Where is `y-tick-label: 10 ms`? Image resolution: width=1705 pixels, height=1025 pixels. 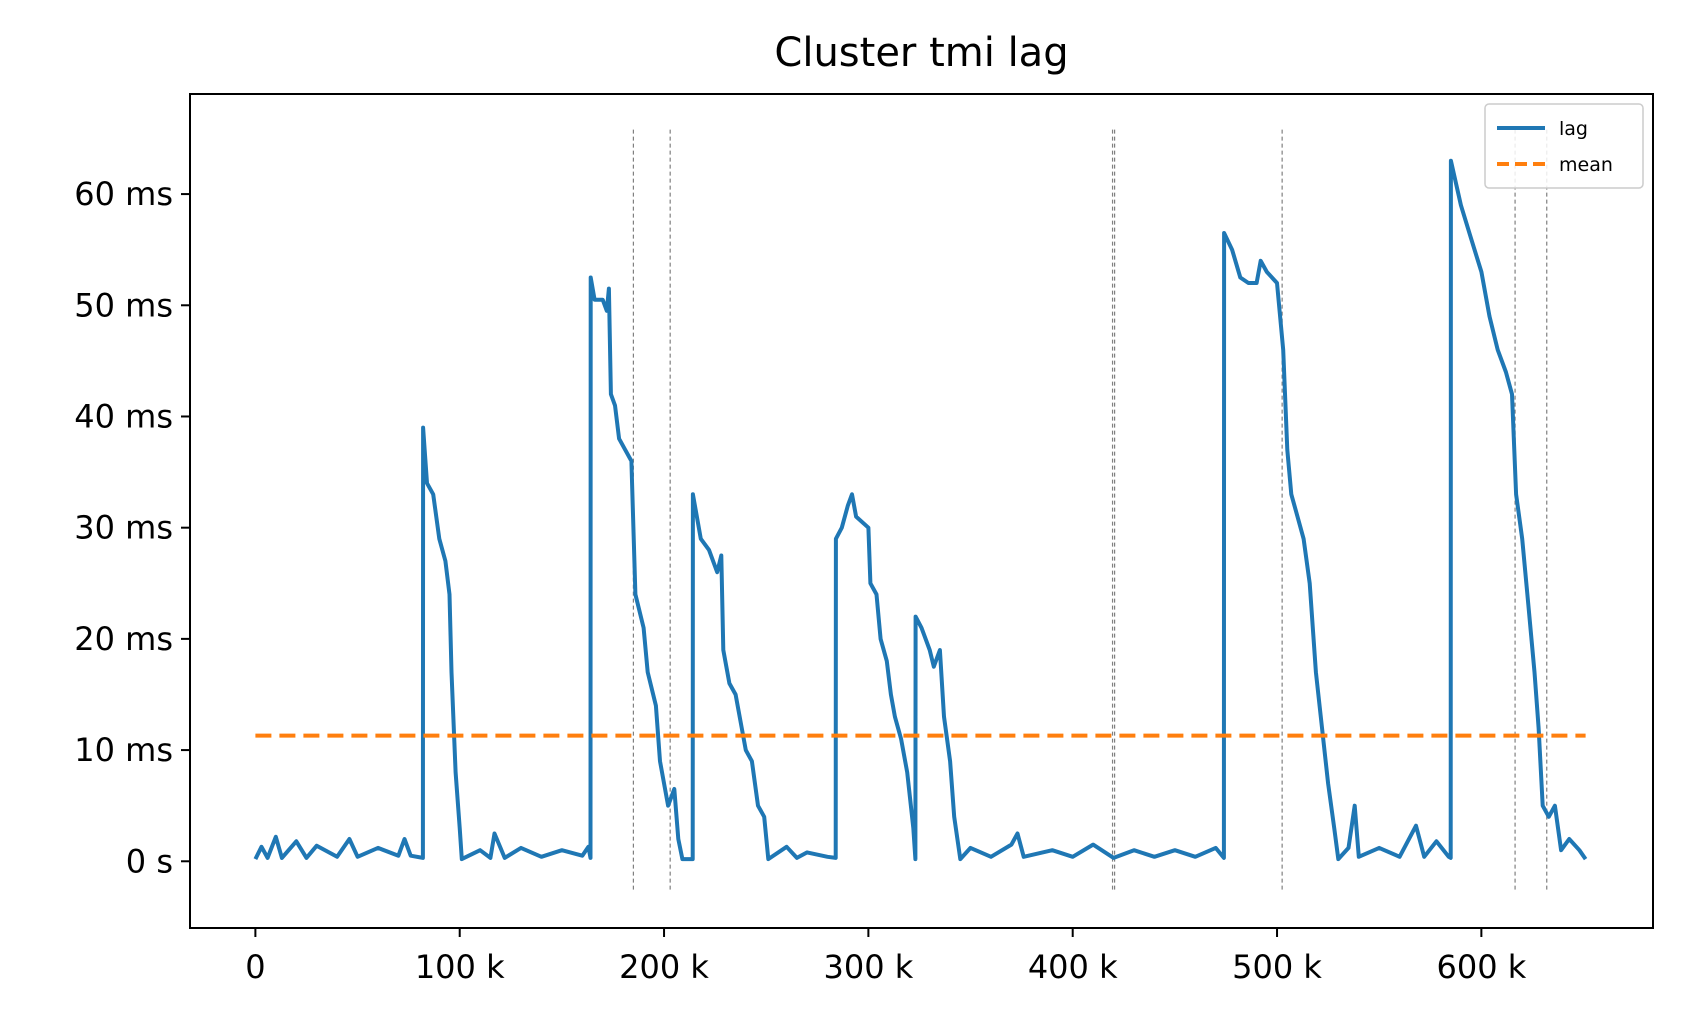 y-tick-label: 10 ms is located at coordinates (123, 750).